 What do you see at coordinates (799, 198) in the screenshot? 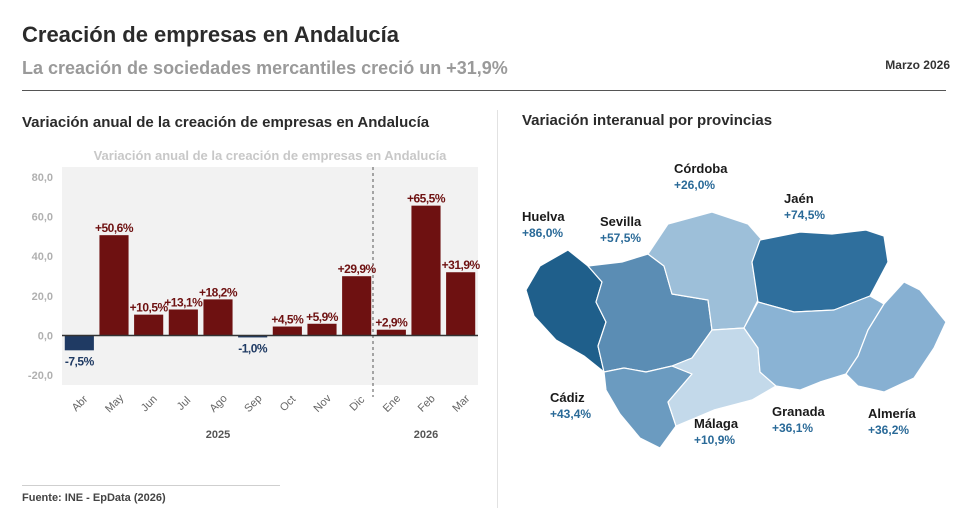
I see `province-name-label: Jaén` at bounding box center [799, 198].